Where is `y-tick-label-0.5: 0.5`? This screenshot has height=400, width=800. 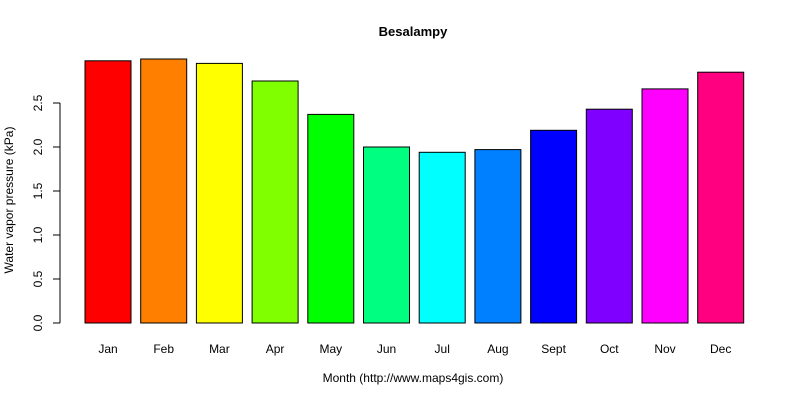 y-tick-label-0.5: 0.5 is located at coordinates (38, 278).